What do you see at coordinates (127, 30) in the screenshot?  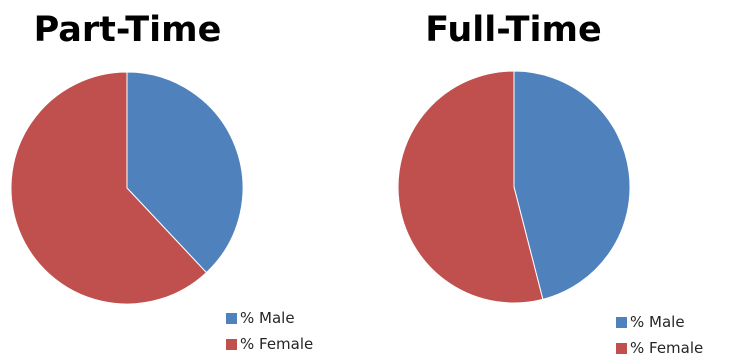 I see `chart-title: Part-Time` at bounding box center [127, 30].